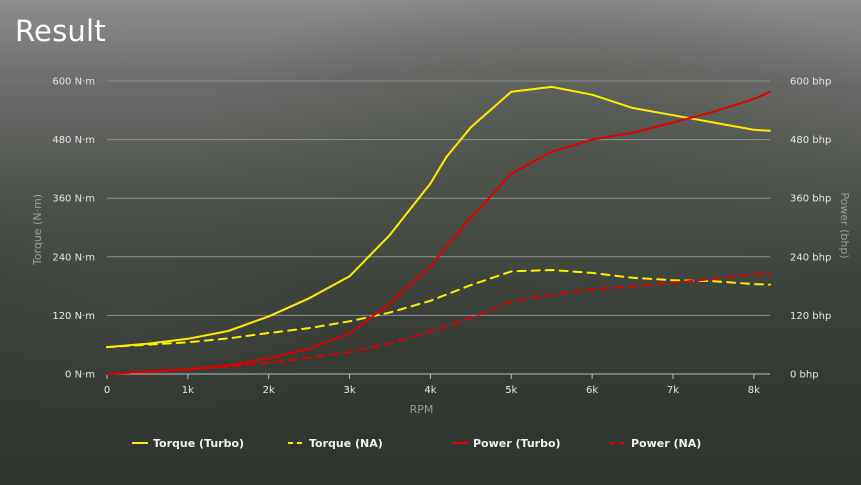 The image size is (861, 485). What do you see at coordinates (80, 375) in the screenshot?
I see `left-tick-label: 0 N·m` at bounding box center [80, 375].